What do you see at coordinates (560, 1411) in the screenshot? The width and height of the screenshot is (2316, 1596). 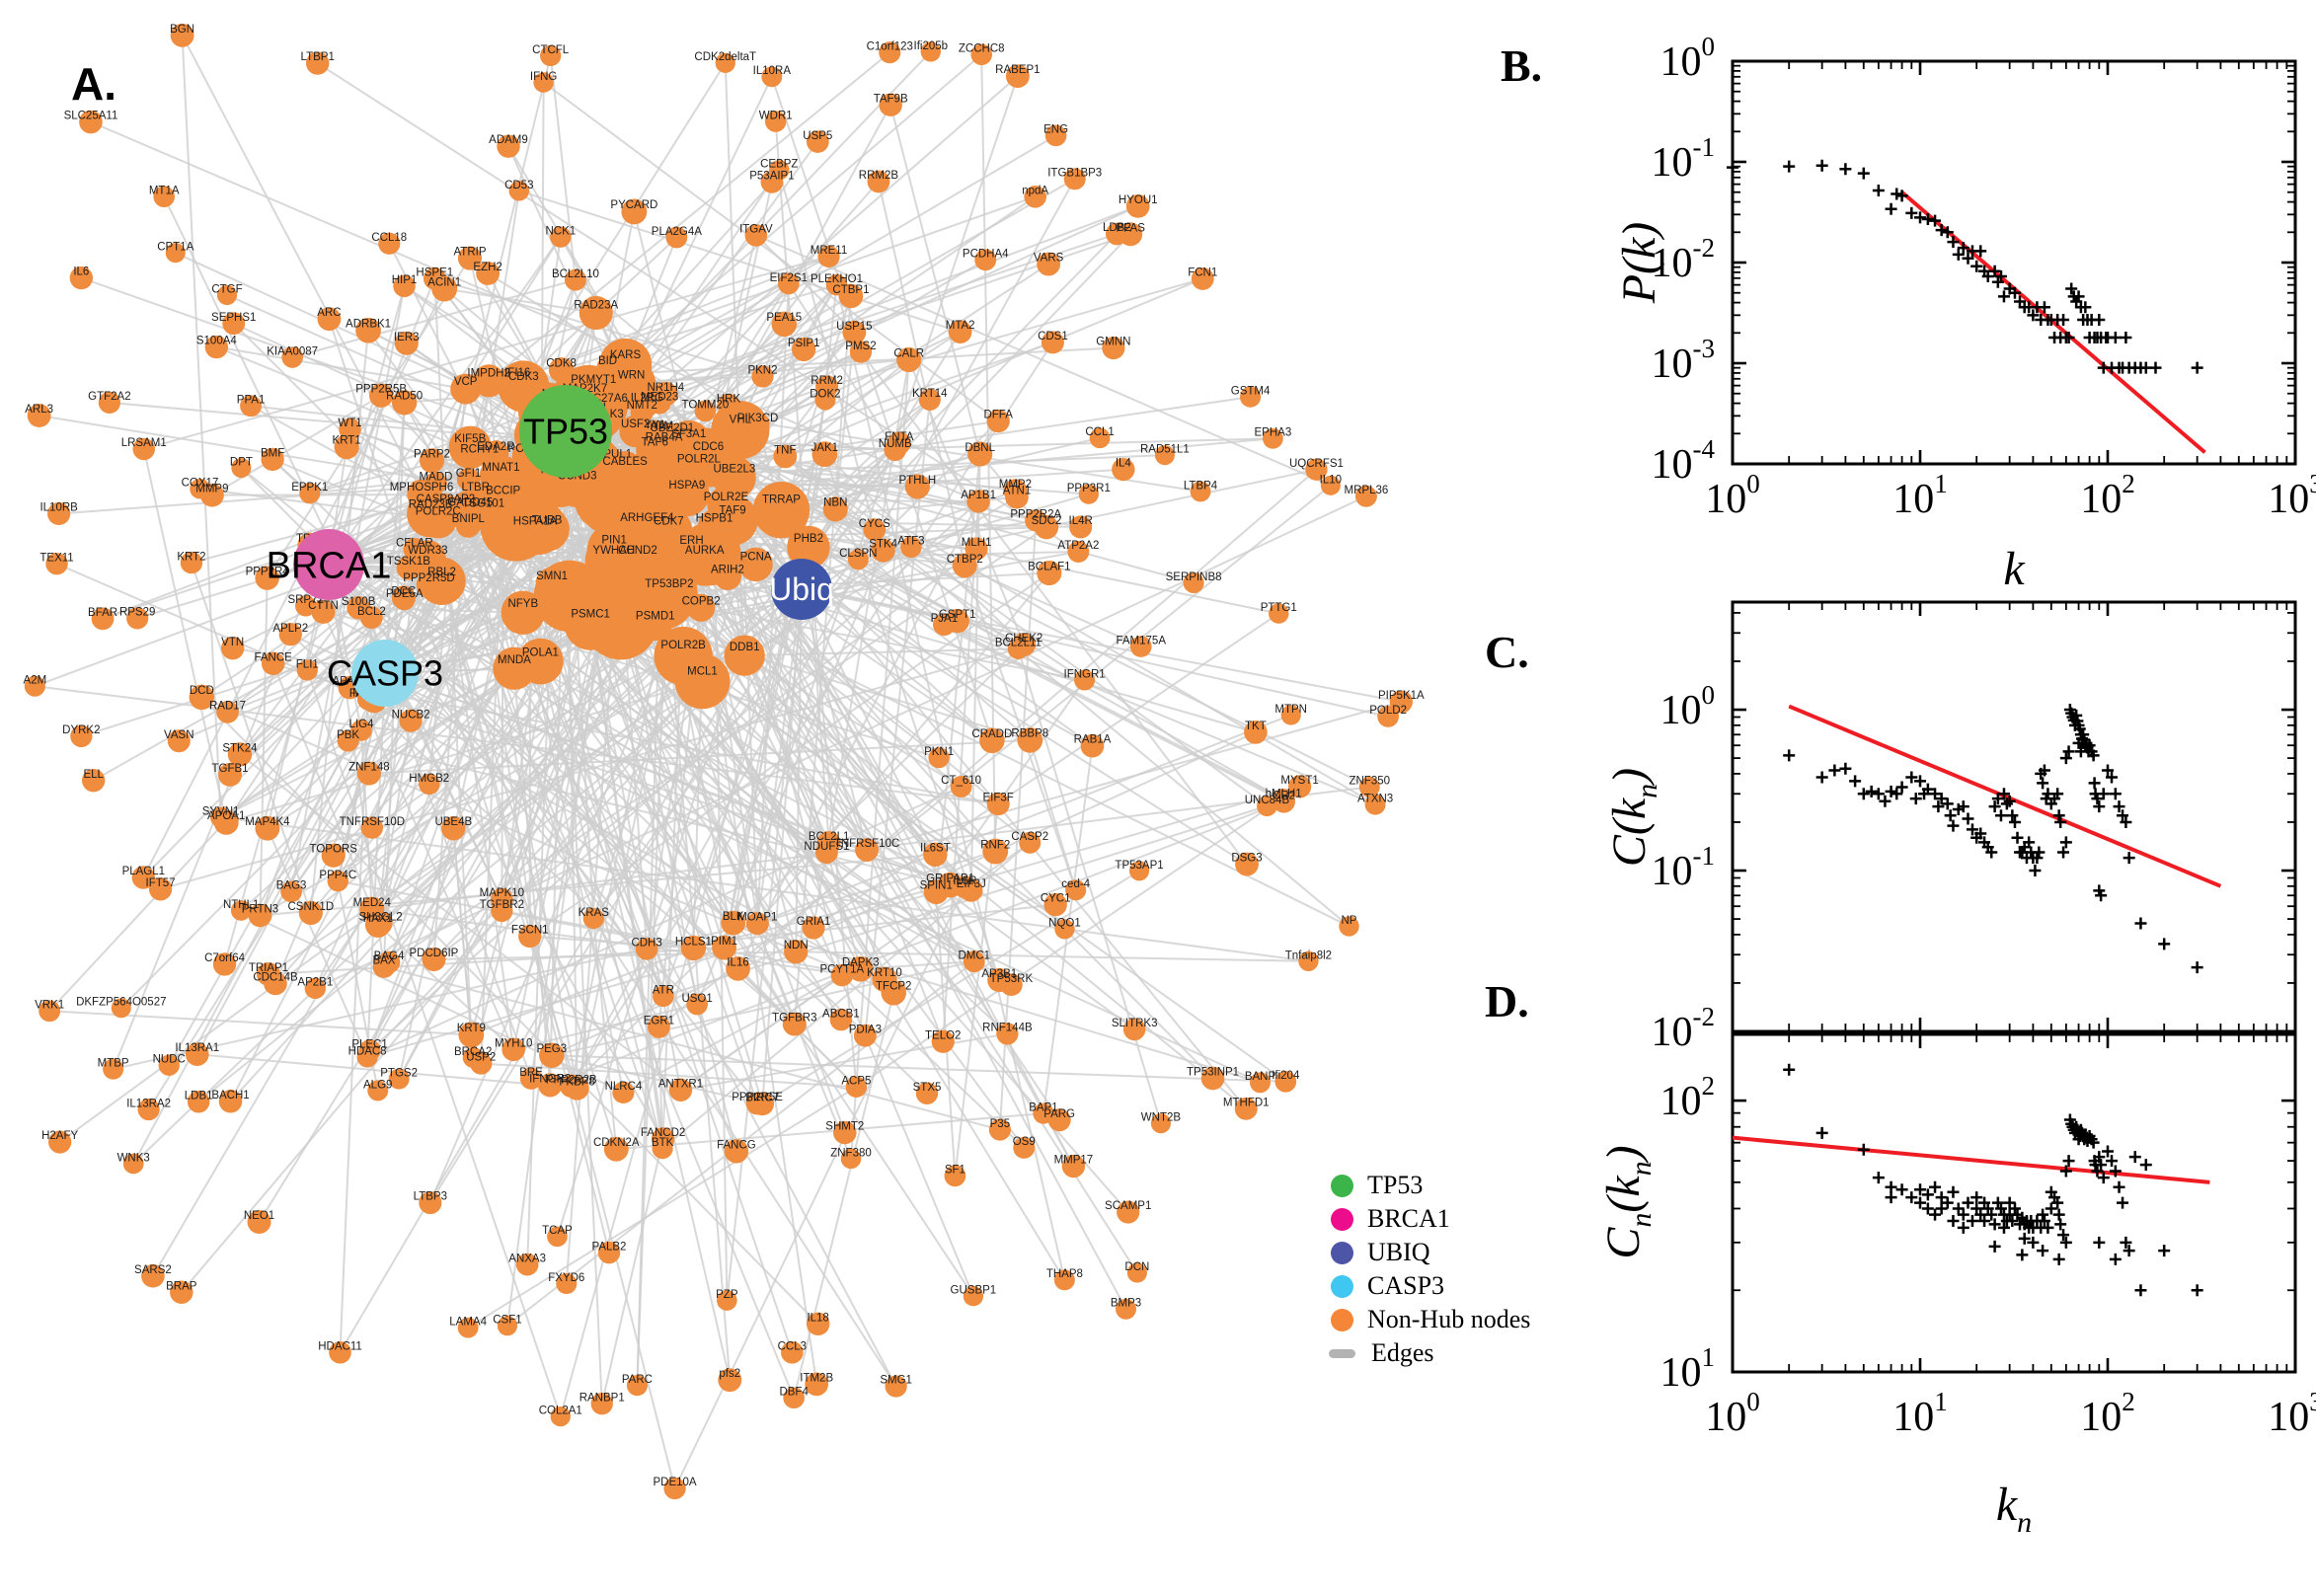 I see `network-node-label: COL2A1` at bounding box center [560, 1411].